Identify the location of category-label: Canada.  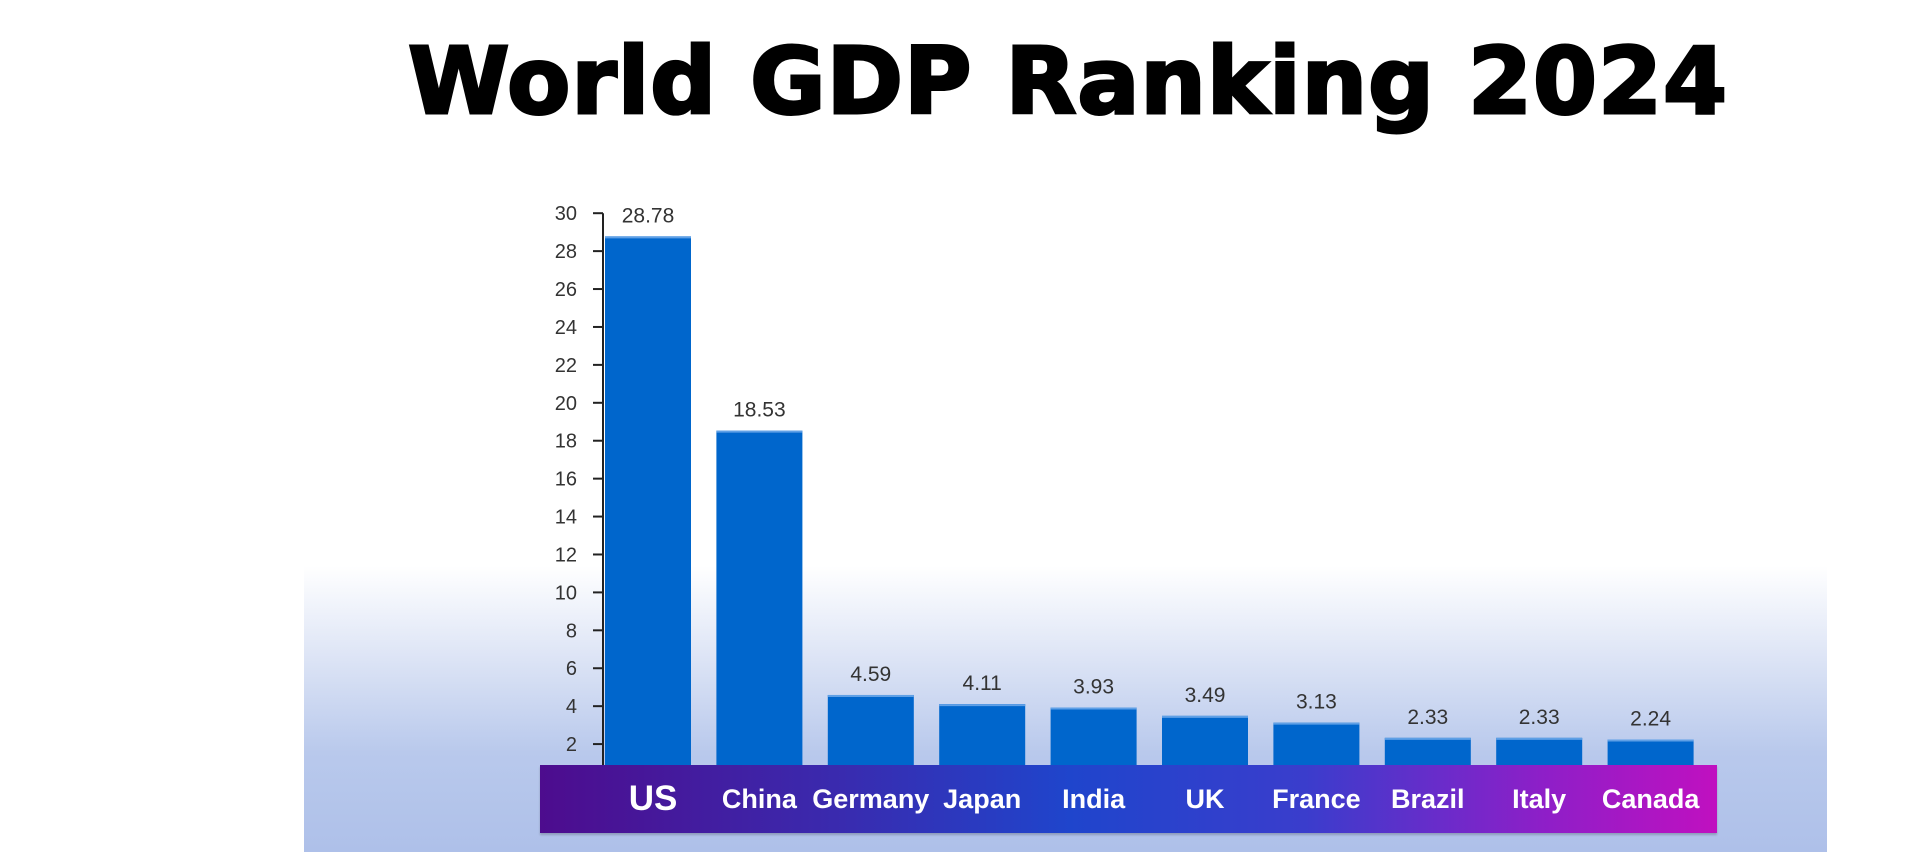
(1650, 799).